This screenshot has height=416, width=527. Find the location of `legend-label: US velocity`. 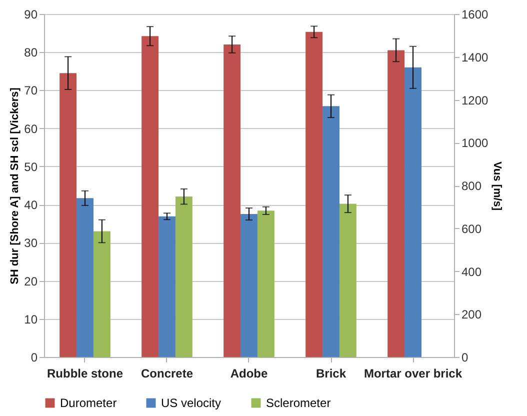

legend-label: US velocity is located at coordinates (191, 403).